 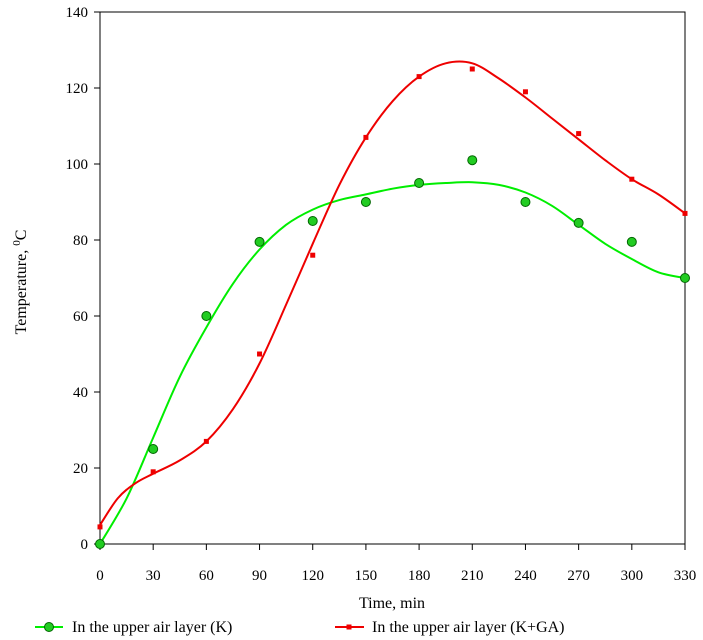 I want to click on y-axis-title-unit: C, so click(x=21, y=235).